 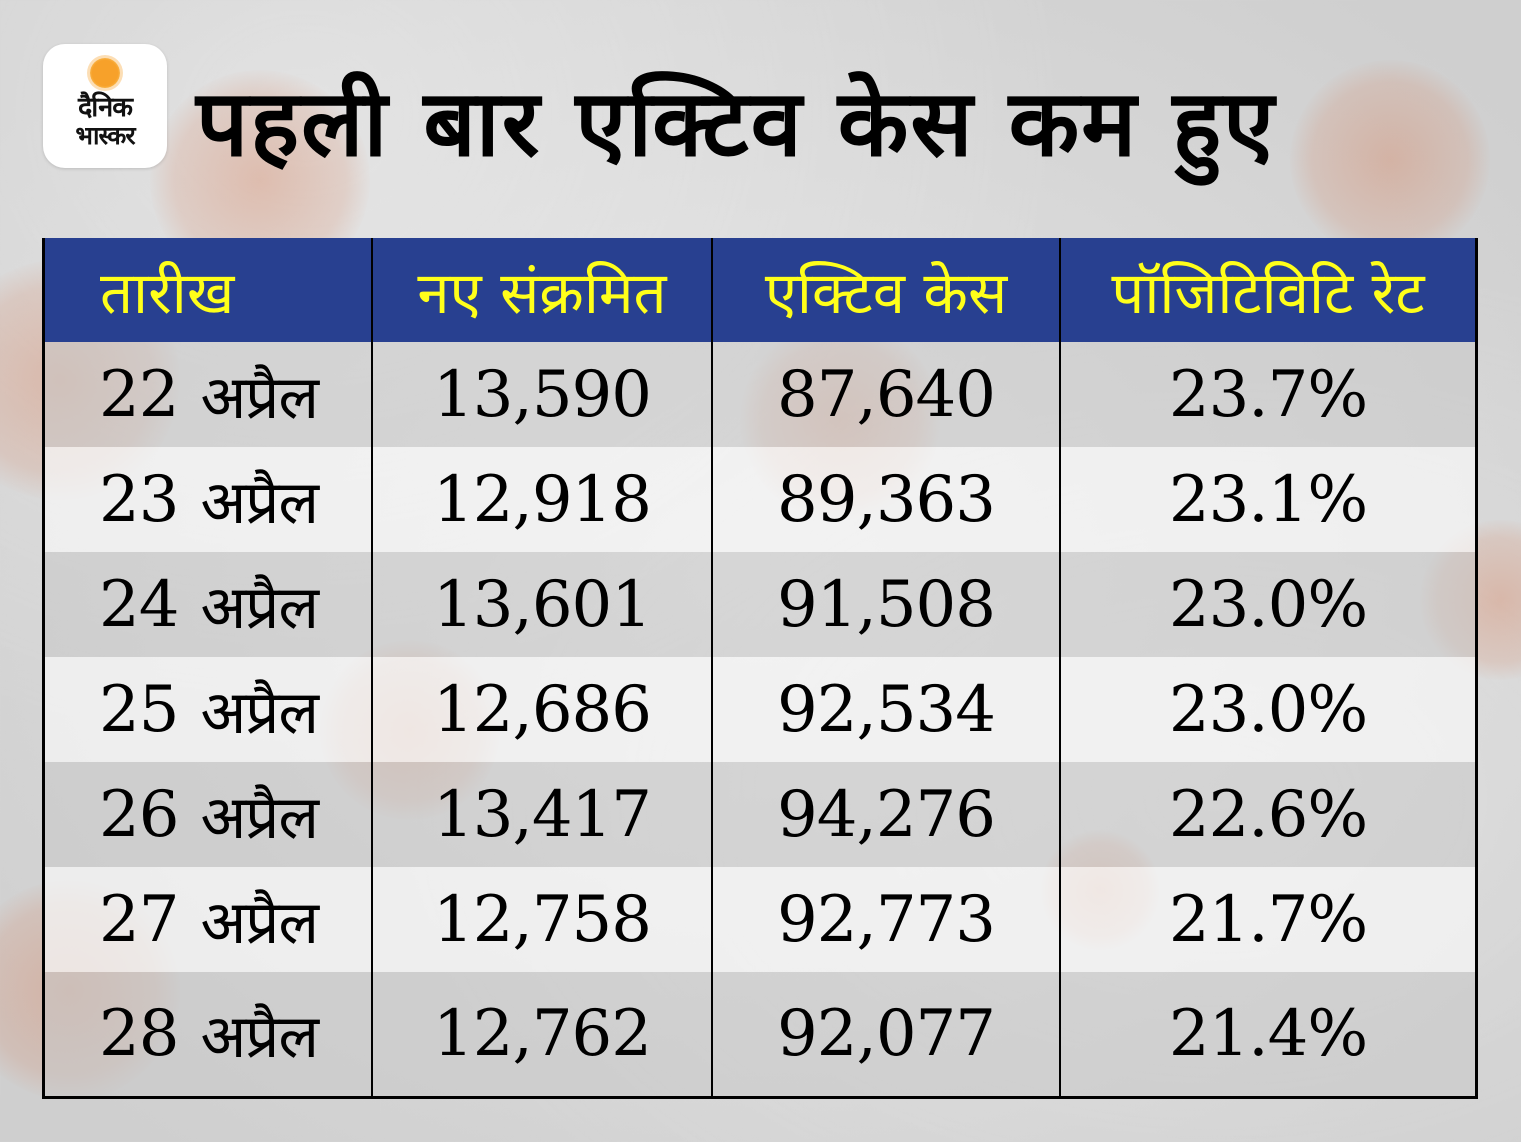 I want to click on header-active-cases: एक्टिव केस, so click(x=885, y=290).